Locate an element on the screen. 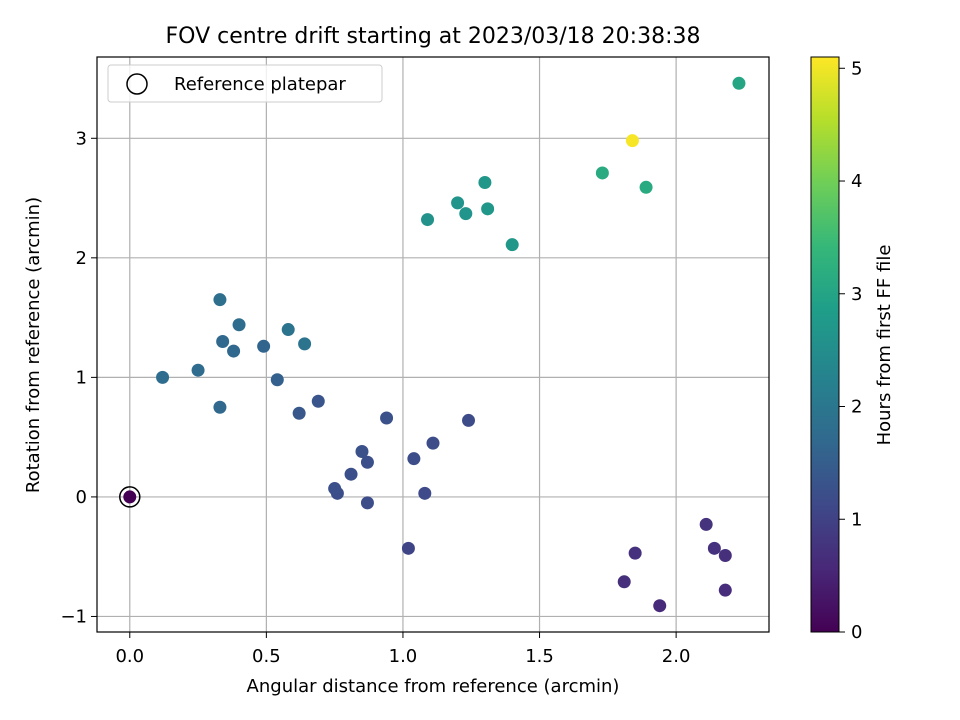  y-tick-label: 1 is located at coordinates (81, 377).